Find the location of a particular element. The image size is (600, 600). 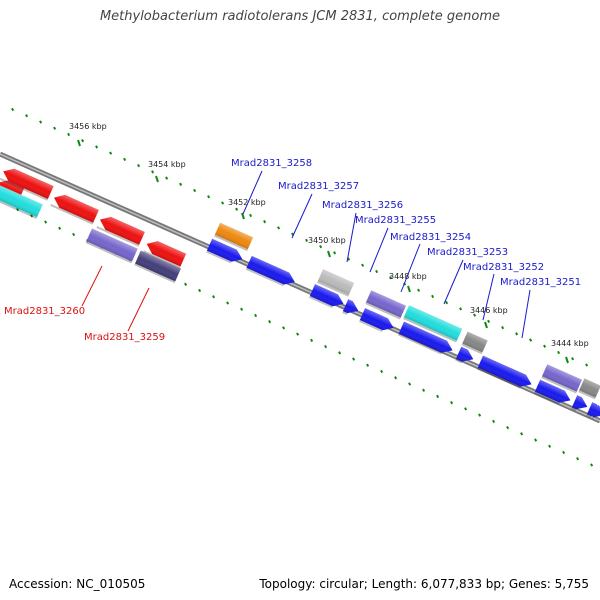

gene-label: Mrad2831_3254 is located at coordinates (430, 237).